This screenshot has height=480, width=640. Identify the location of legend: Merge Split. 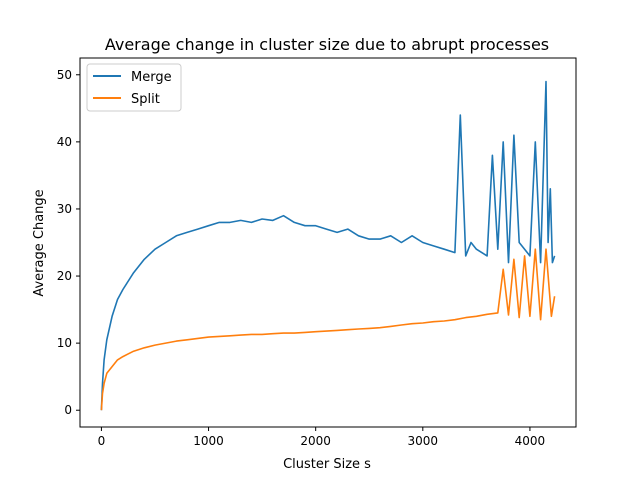
(134, 87).